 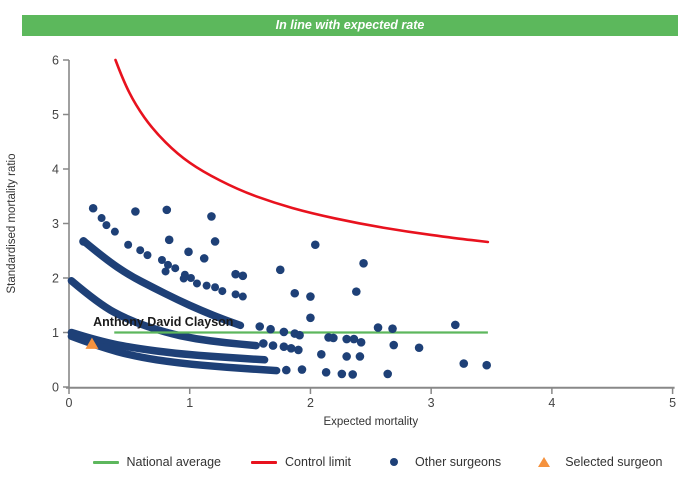 I want to click on national-average-line-swatch, so click(x=105, y=462).